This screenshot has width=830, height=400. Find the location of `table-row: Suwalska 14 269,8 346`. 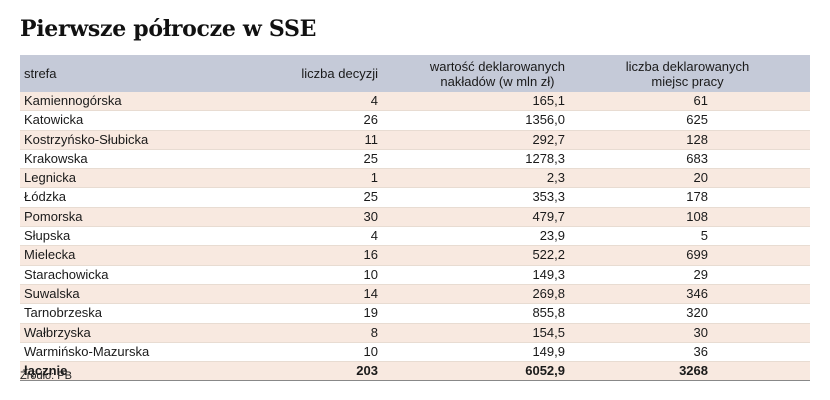

table-row: Suwalska 14 269,8 346 is located at coordinates (415, 294).